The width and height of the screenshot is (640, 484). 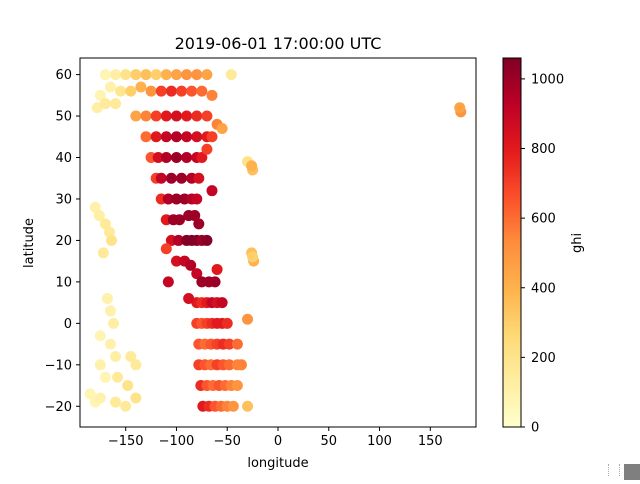 What do you see at coordinates (58, 365) in the screenshot?
I see `y-tick-label: −10` at bounding box center [58, 365].